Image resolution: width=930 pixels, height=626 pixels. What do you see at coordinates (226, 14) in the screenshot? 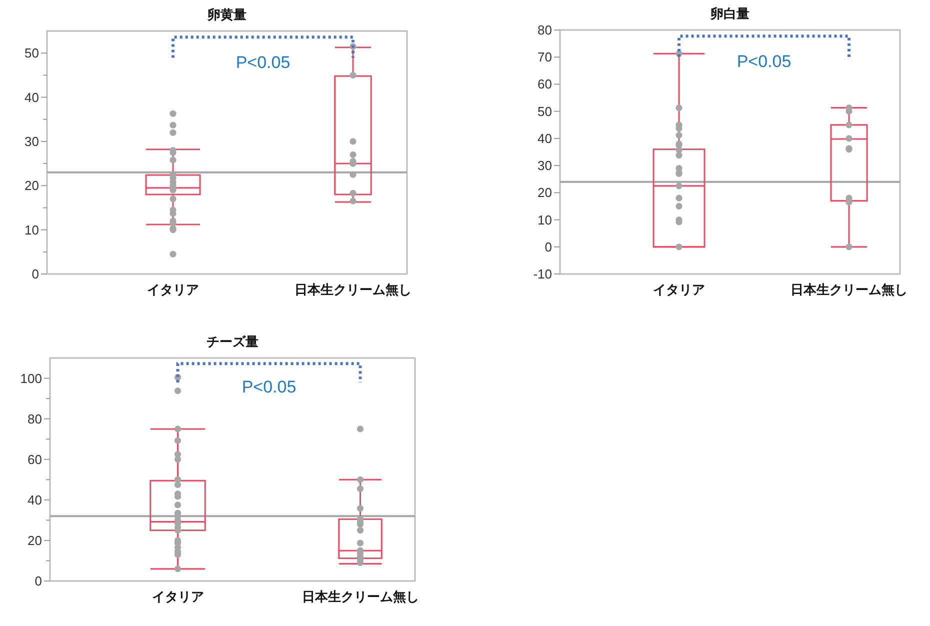
I see `chart-title: 卵黄量` at bounding box center [226, 14].